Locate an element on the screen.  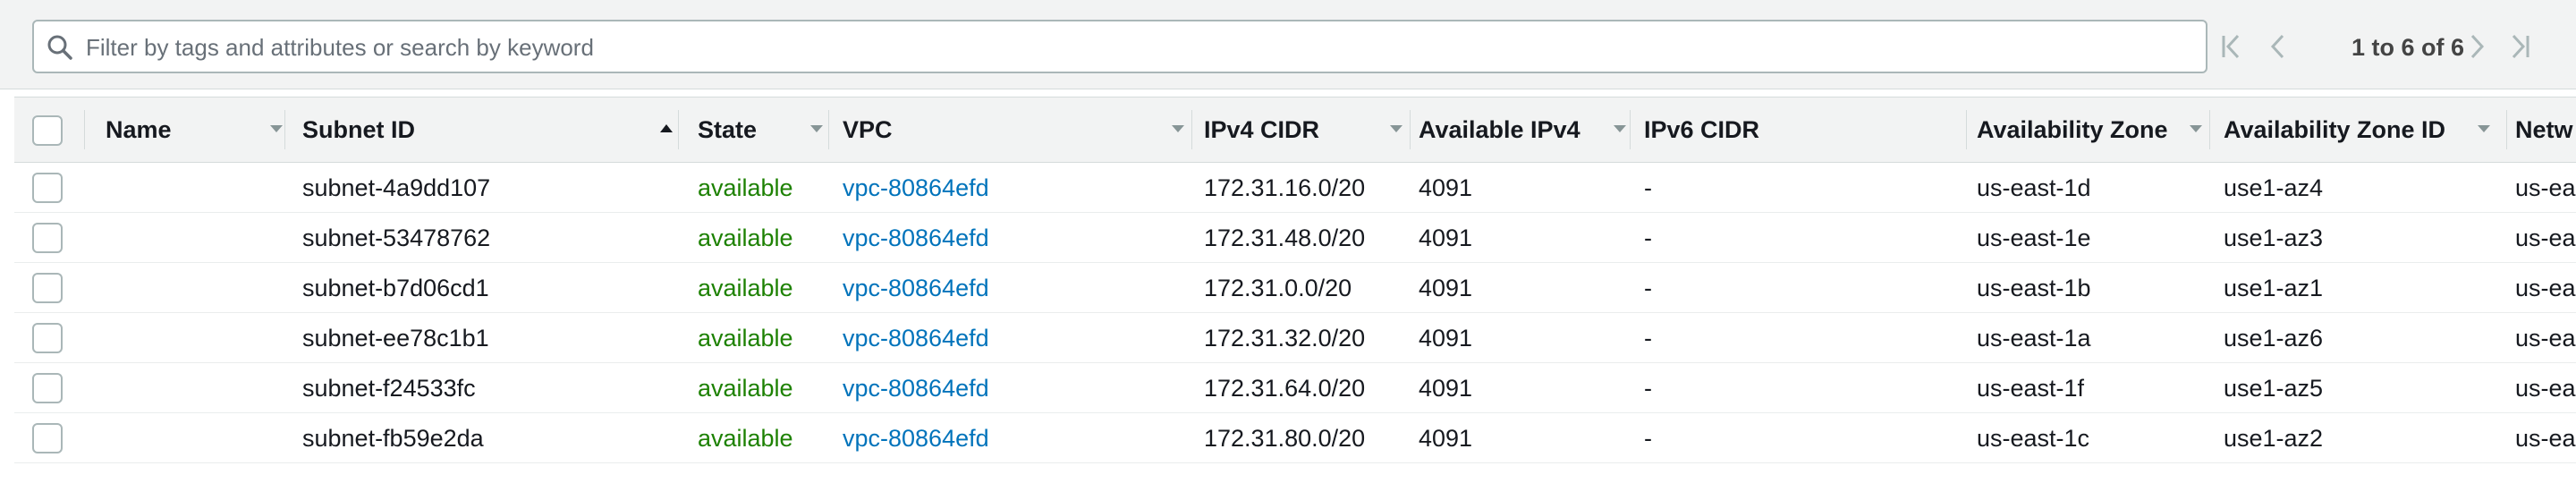
search-box is located at coordinates (1119, 46).